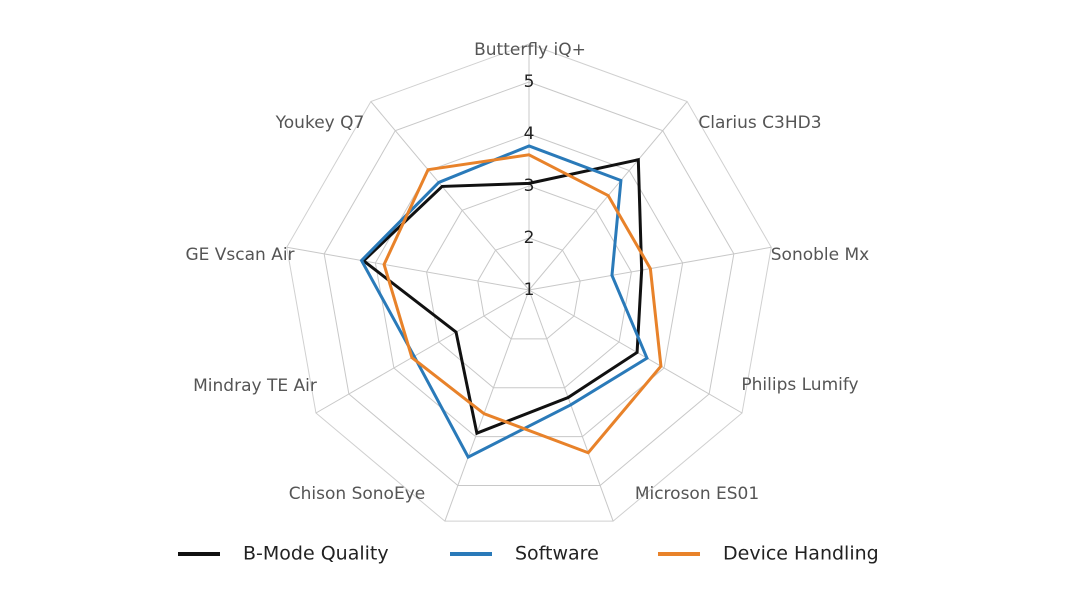  Describe the element at coordinates (529, 82) in the screenshot. I see `r-tick-label: 5` at that location.